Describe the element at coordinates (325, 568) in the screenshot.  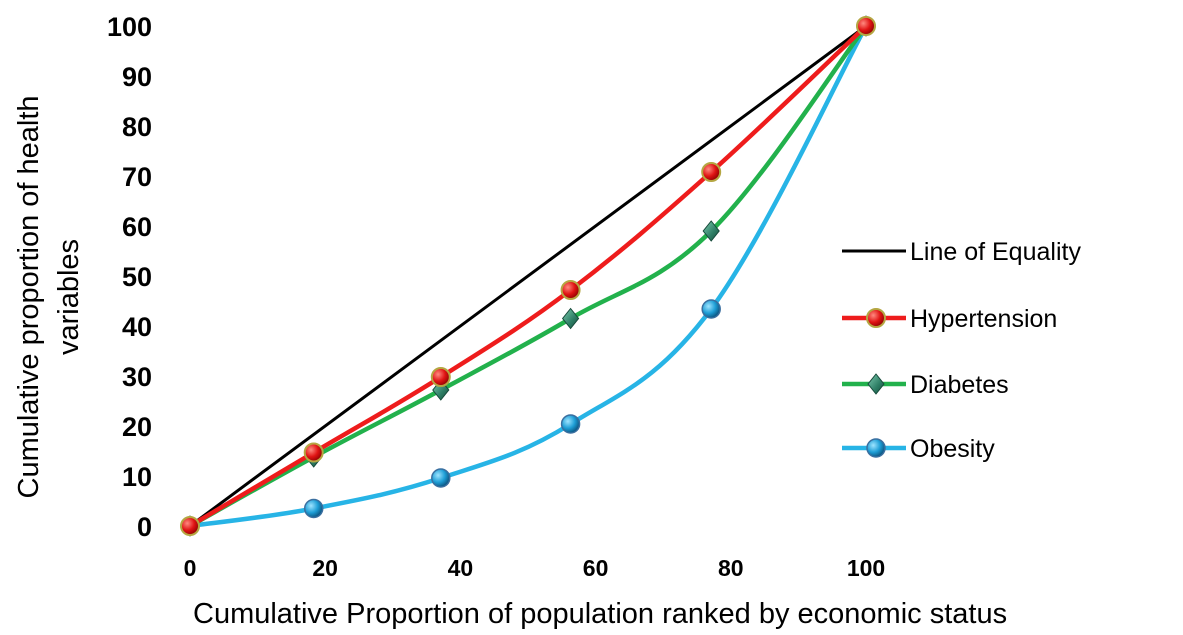
I see `x-tick-label: 20` at that location.